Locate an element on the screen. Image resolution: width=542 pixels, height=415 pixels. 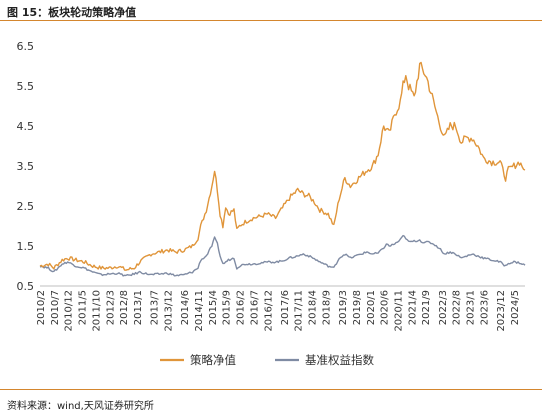
x-tick-label: 2020/6 is located at coordinates (385, 307).